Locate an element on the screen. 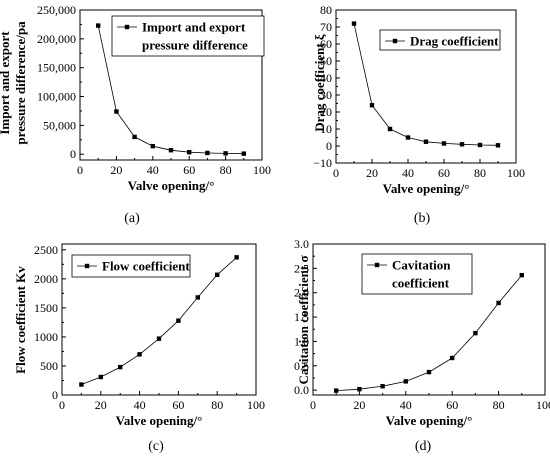 This screenshot has height=462, width=550. y-tick-label: 0 is located at coordinates (55, 395).